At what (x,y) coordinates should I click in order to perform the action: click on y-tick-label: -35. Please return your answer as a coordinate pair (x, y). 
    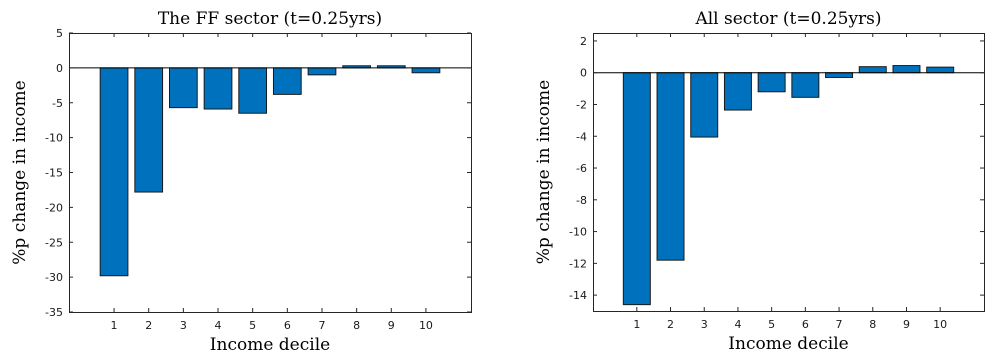
    Looking at the image, I should click on (54, 312).